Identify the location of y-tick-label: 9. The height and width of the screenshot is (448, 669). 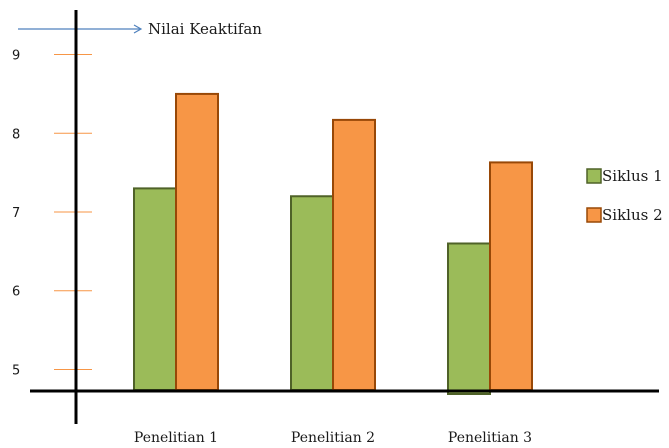
(16, 56).